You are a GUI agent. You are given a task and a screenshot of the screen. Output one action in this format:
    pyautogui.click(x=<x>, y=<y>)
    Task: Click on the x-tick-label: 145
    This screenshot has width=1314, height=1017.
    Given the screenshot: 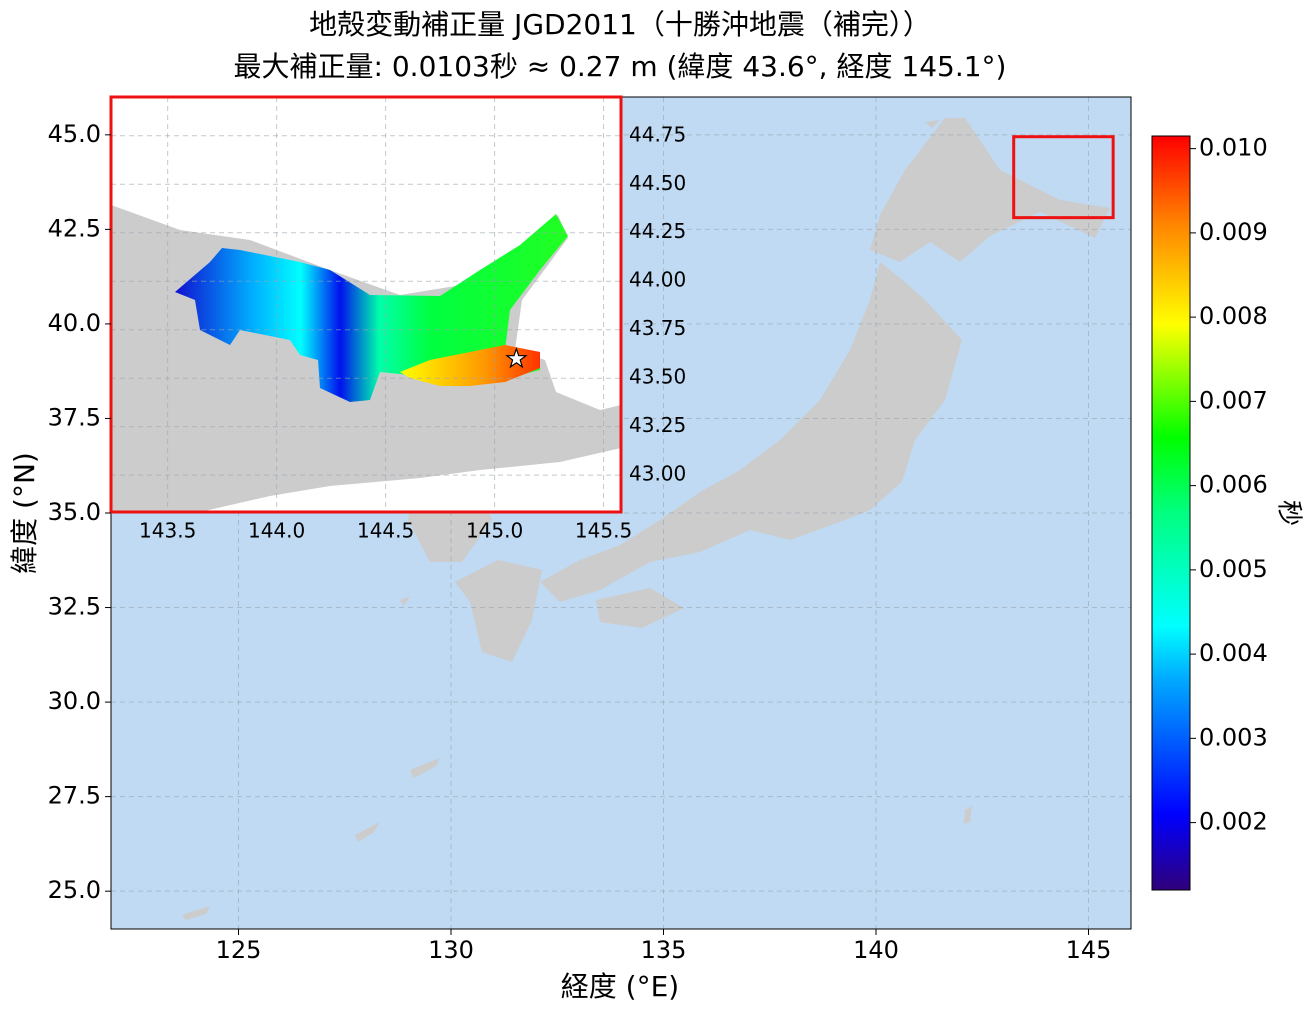 What is the action you would take?
    pyautogui.click(x=1089, y=950)
    